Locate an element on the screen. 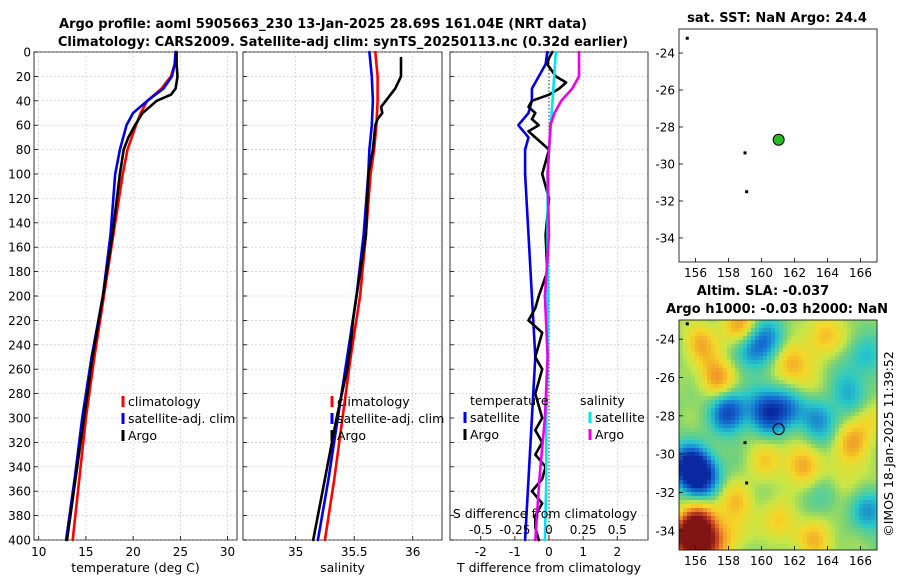  depth-tick-label: 20 is located at coordinates (23, 77).